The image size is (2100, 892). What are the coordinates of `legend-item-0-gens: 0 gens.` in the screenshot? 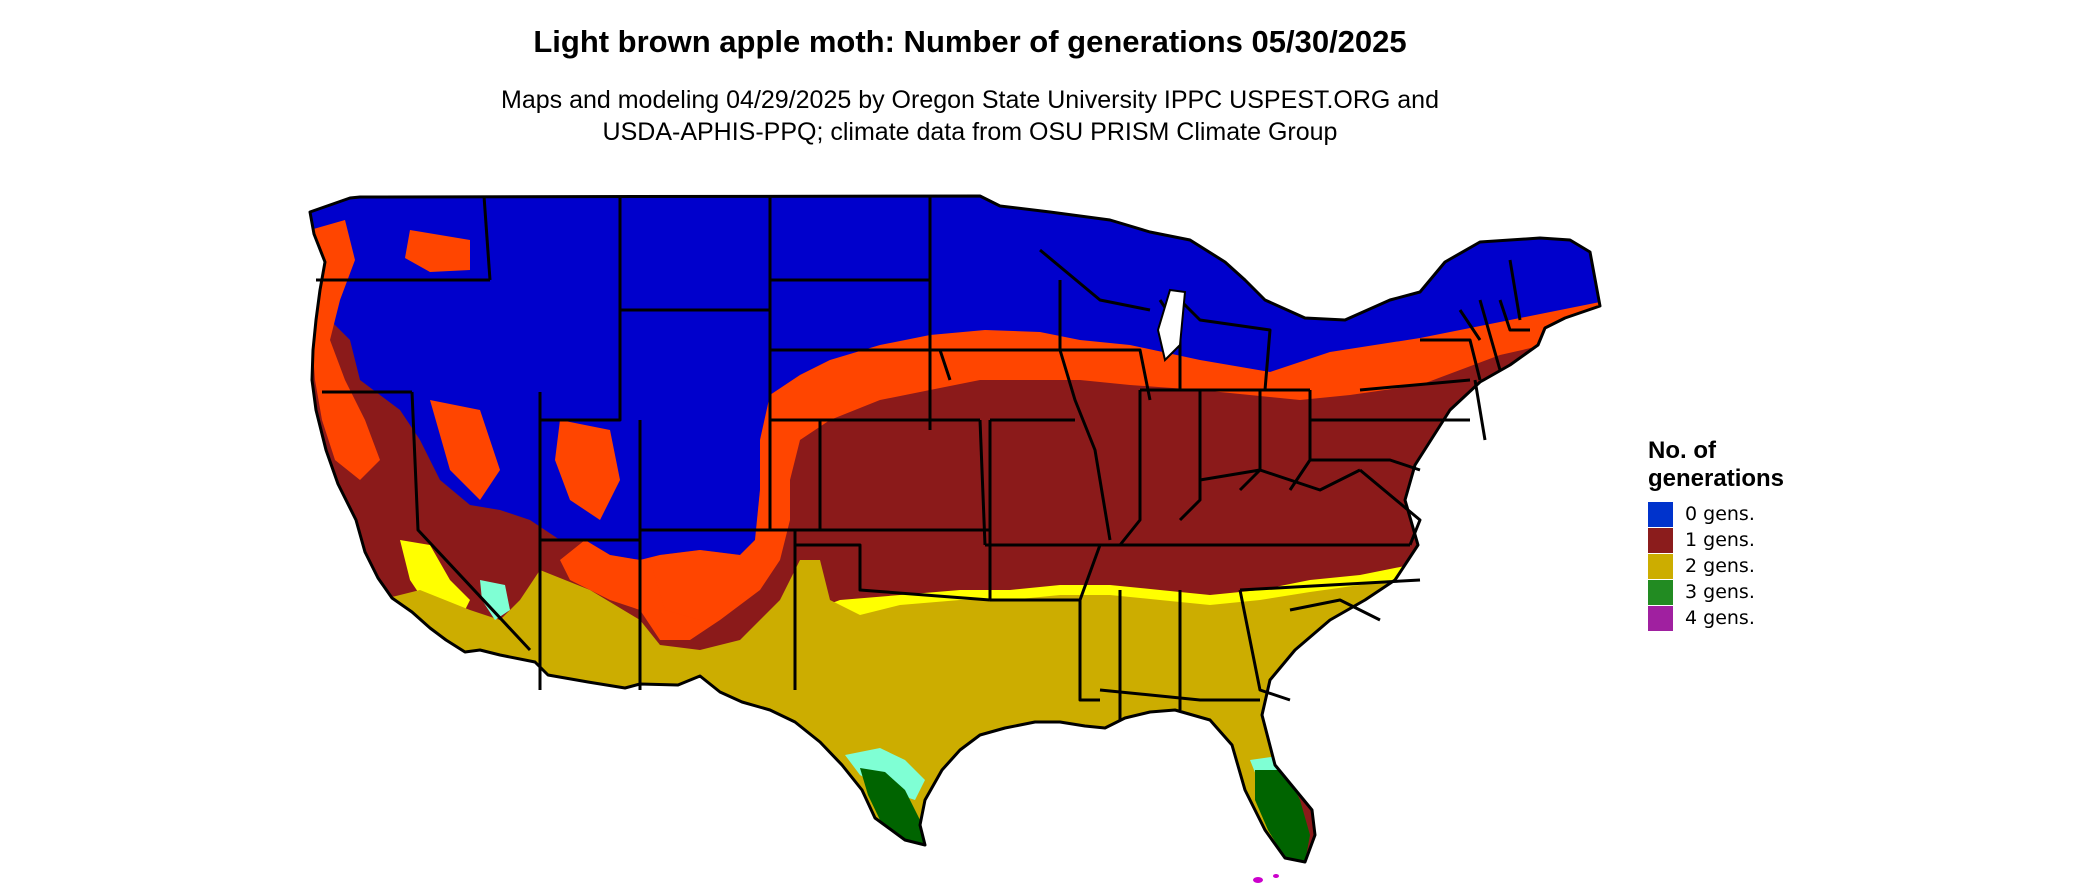 It's located at (1778, 514).